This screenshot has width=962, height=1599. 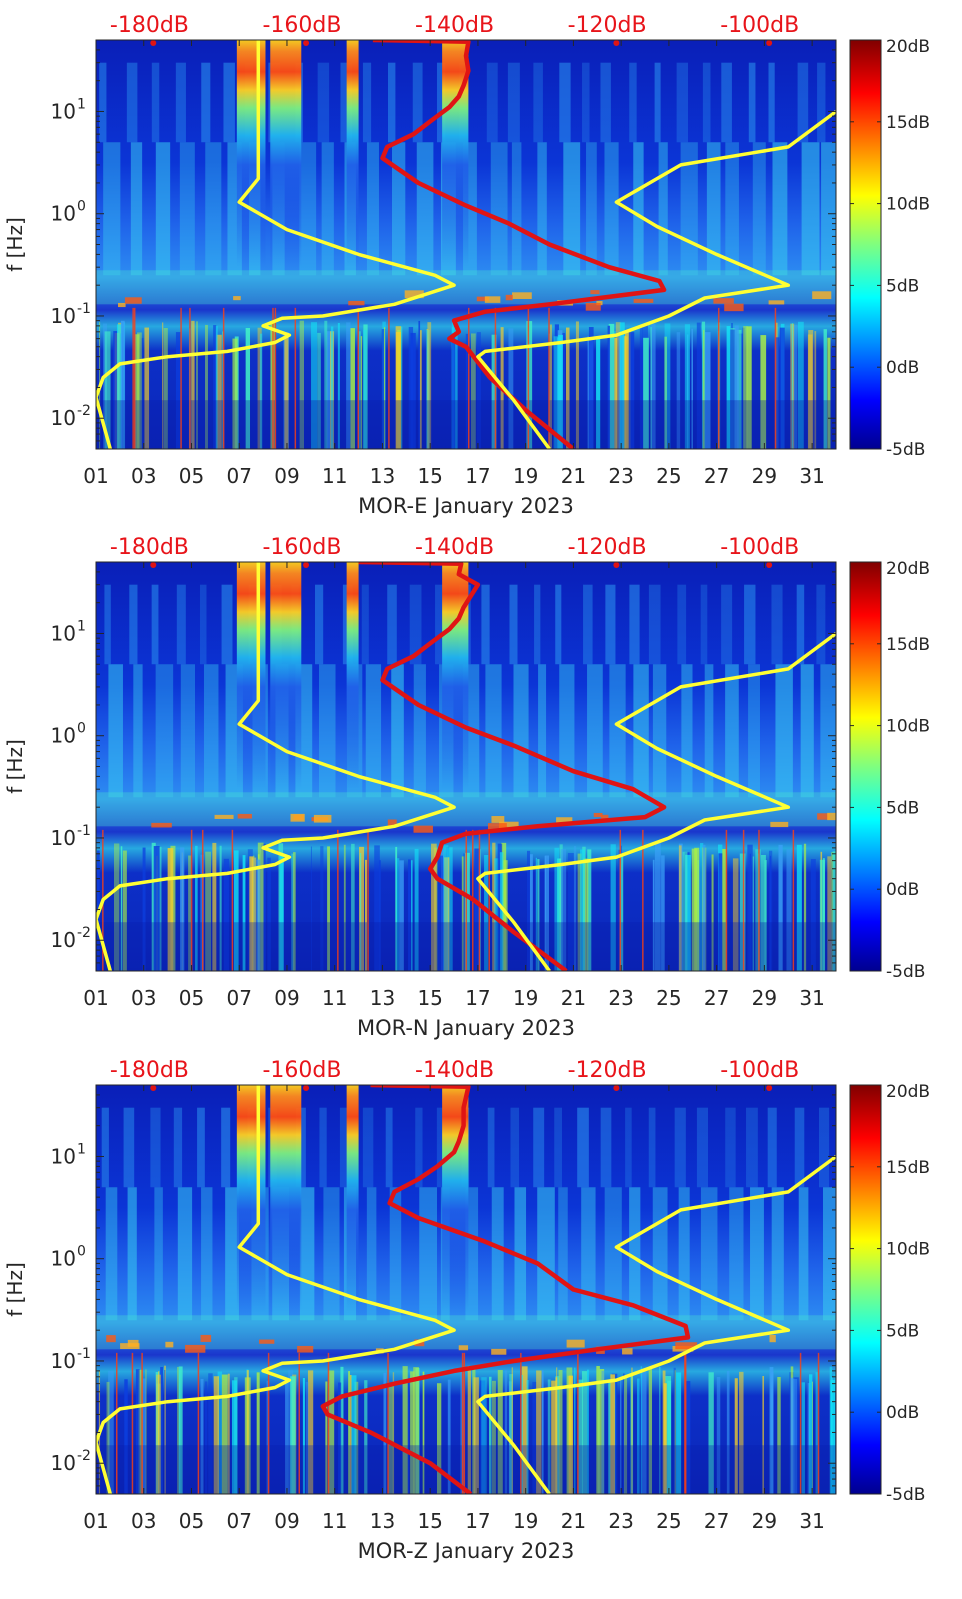 I want to click on y-tick-exponent: 1, so click(x=81, y=626).